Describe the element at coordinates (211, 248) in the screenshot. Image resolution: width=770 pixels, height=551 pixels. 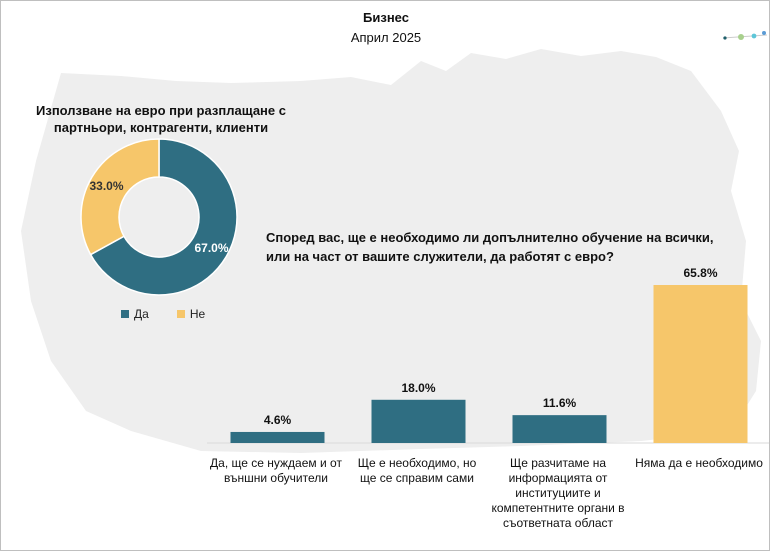
I see `donut-value-label: 67.0%` at that location.